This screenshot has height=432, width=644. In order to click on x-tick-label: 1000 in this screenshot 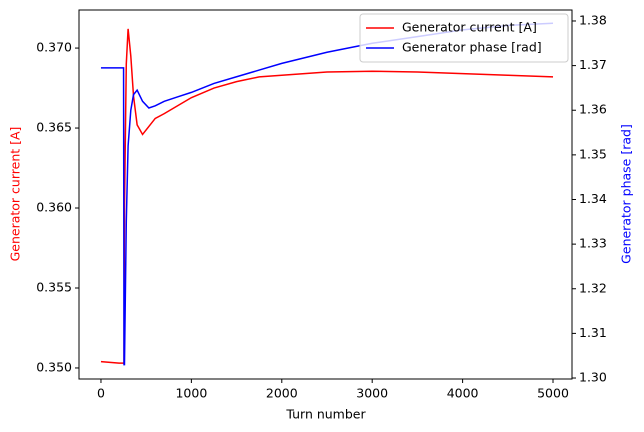, I will do `click(191, 393)`.